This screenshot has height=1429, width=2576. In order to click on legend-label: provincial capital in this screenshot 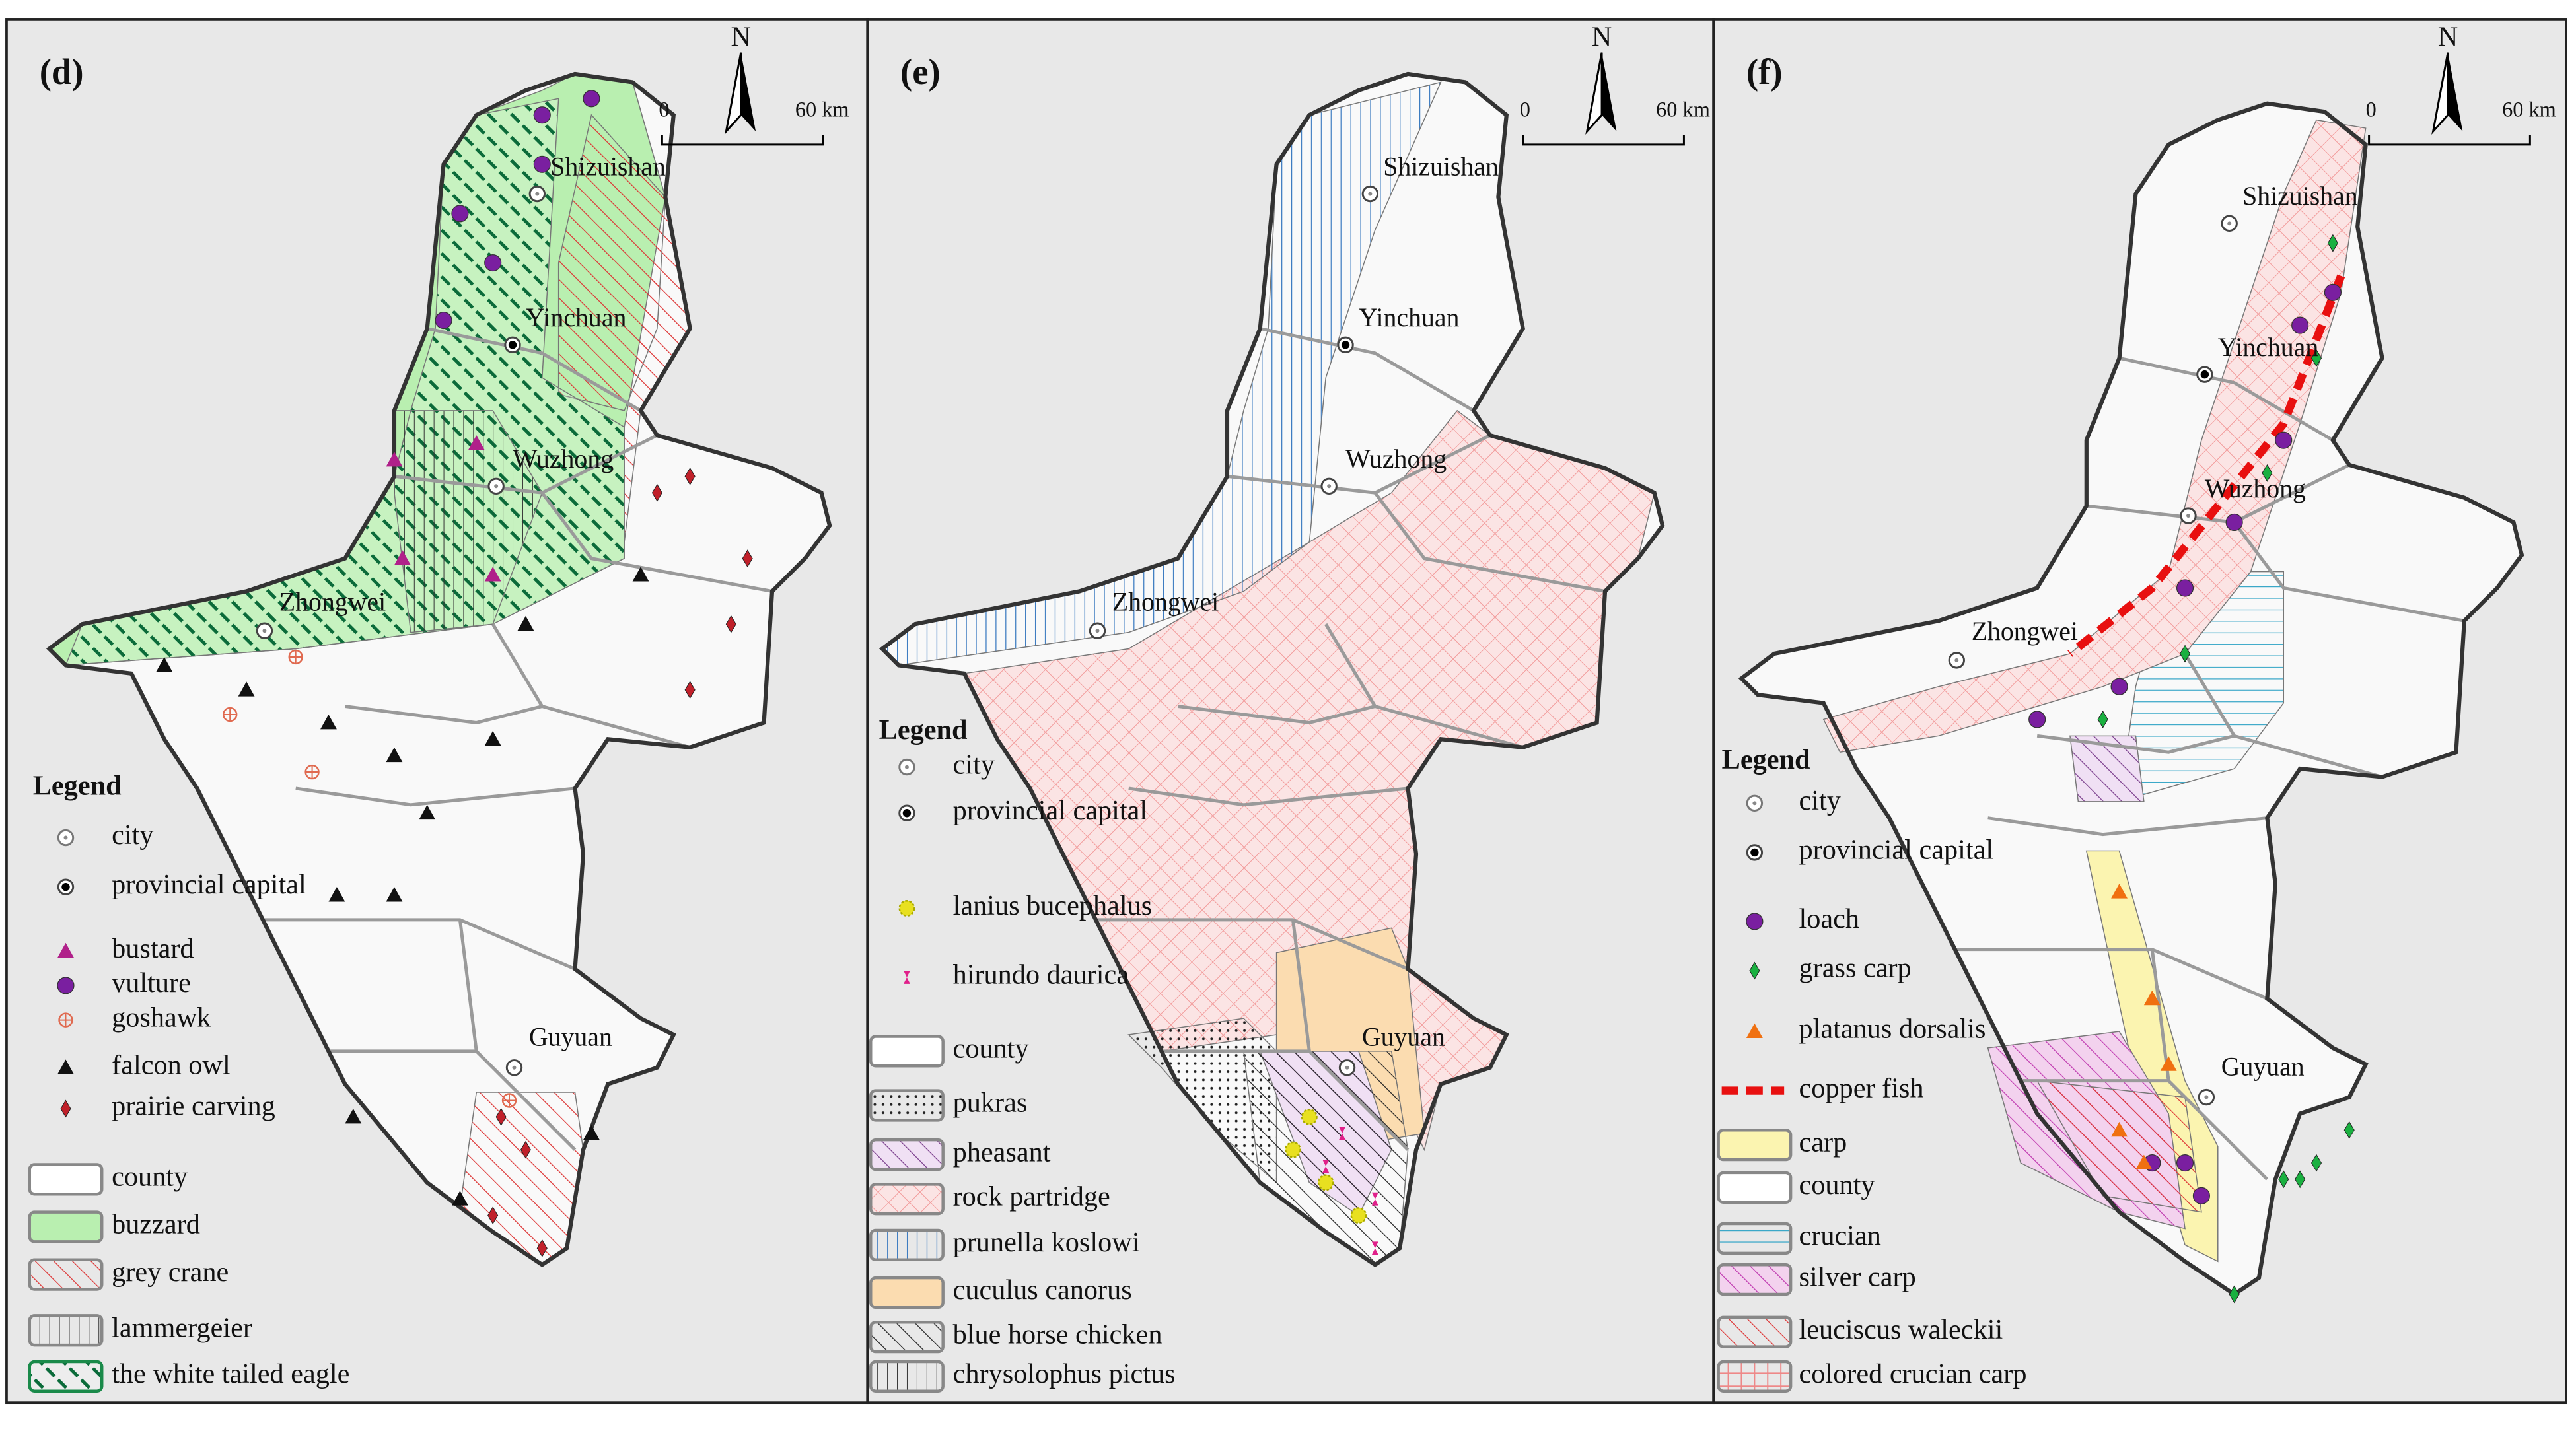, I will do `click(1897, 850)`.